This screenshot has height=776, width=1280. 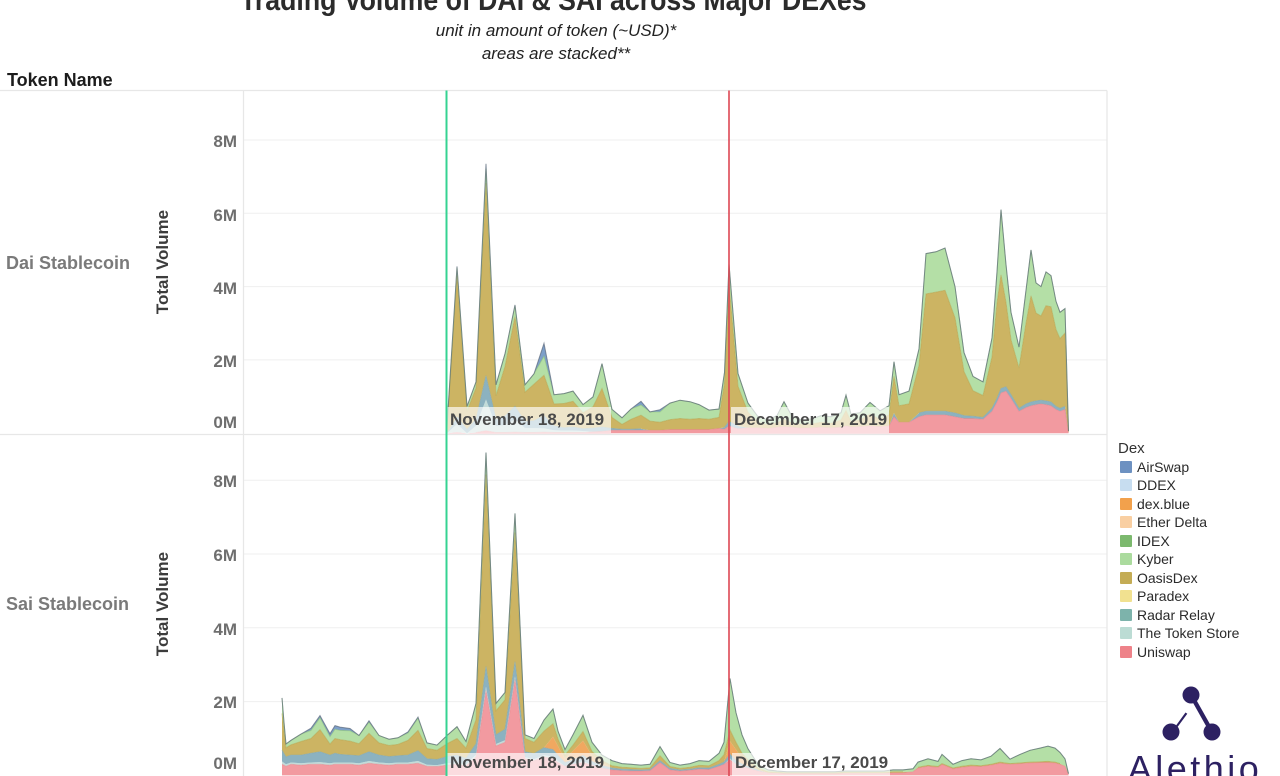 I want to click on svg-text: Alethio, so click(x=1195, y=762).